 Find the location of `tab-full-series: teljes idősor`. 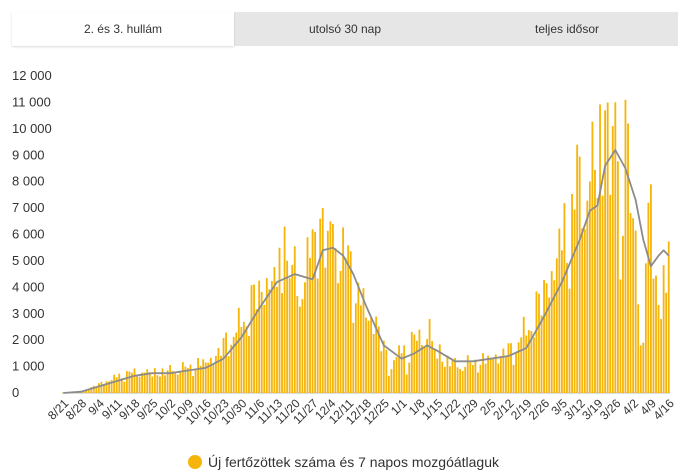

tab-full-series: teljes idősor is located at coordinates (567, 29).